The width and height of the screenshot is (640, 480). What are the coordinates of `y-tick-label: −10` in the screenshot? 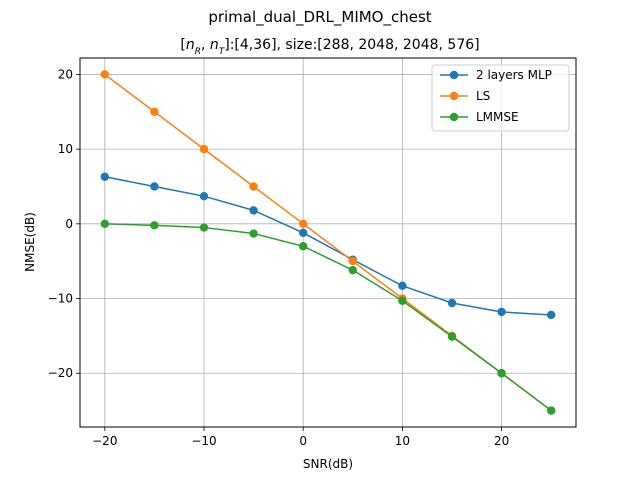 It's located at (60, 299).